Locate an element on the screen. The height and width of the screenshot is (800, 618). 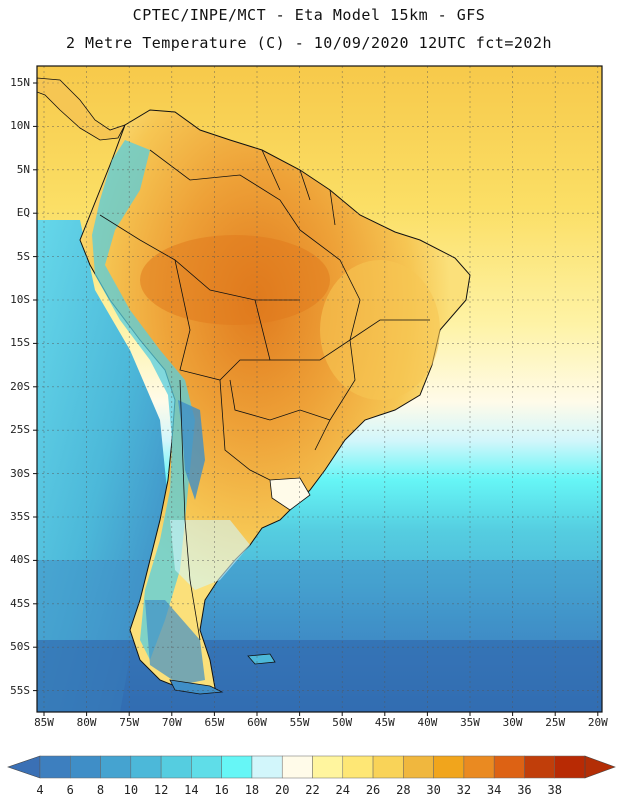
lon-label: 75W is located at coordinates (129, 722).